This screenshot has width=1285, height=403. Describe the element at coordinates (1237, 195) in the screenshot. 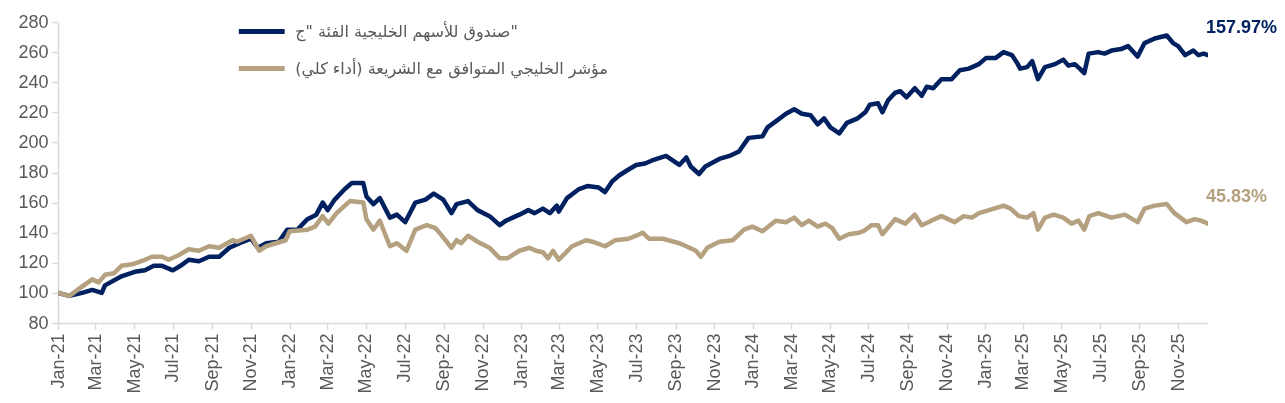

I see `annotation: 45.83%` at that location.